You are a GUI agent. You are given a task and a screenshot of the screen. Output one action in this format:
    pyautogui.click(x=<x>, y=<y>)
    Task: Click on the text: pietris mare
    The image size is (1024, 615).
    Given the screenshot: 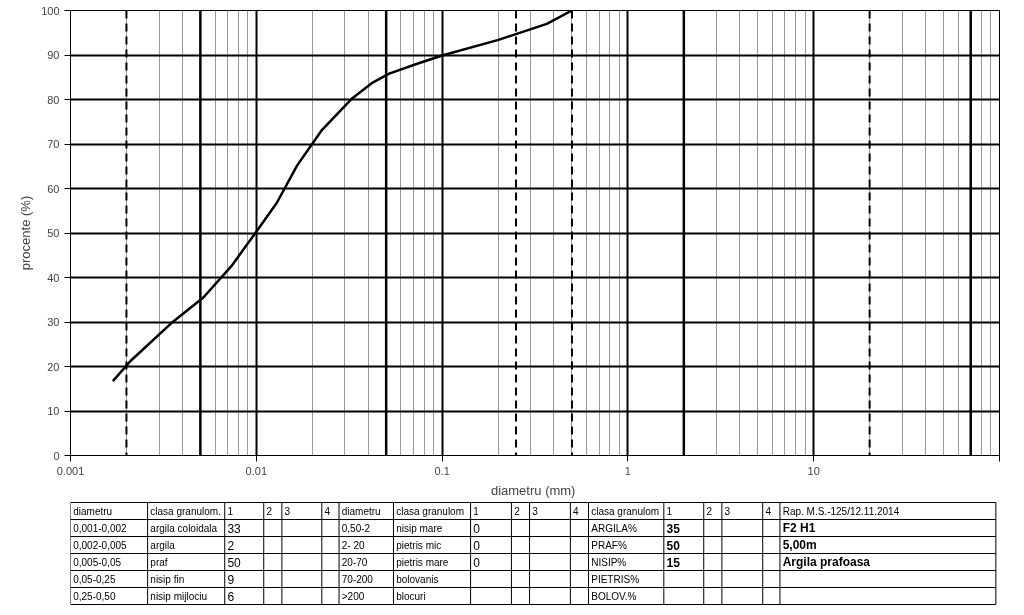 What is the action you would take?
    pyautogui.click(x=422, y=562)
    